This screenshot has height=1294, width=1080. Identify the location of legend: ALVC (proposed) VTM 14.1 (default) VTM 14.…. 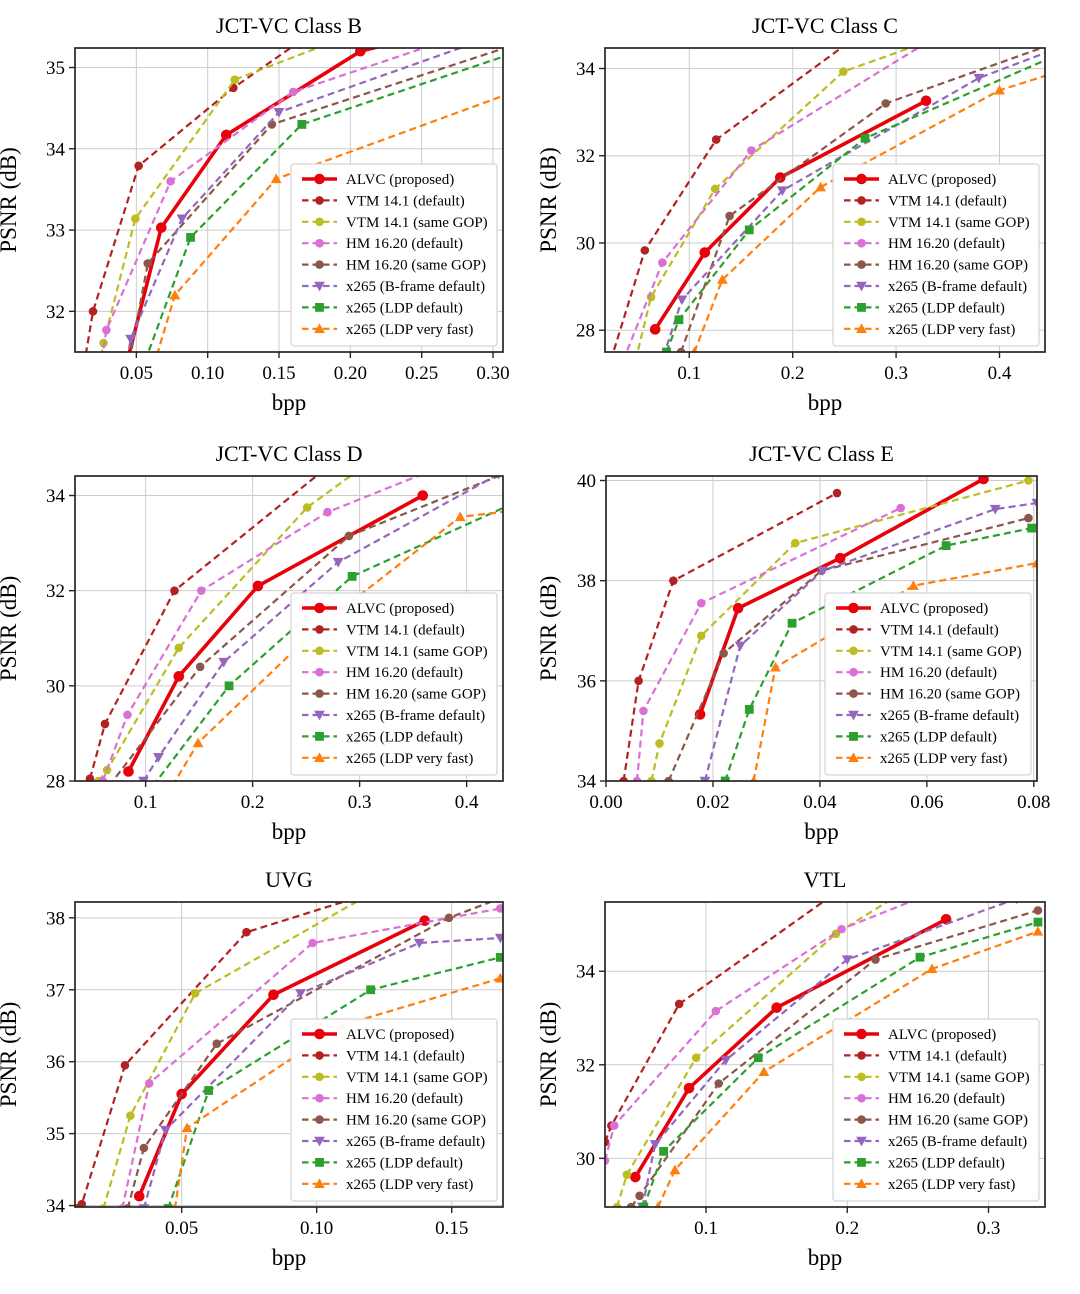
(936, 1110).